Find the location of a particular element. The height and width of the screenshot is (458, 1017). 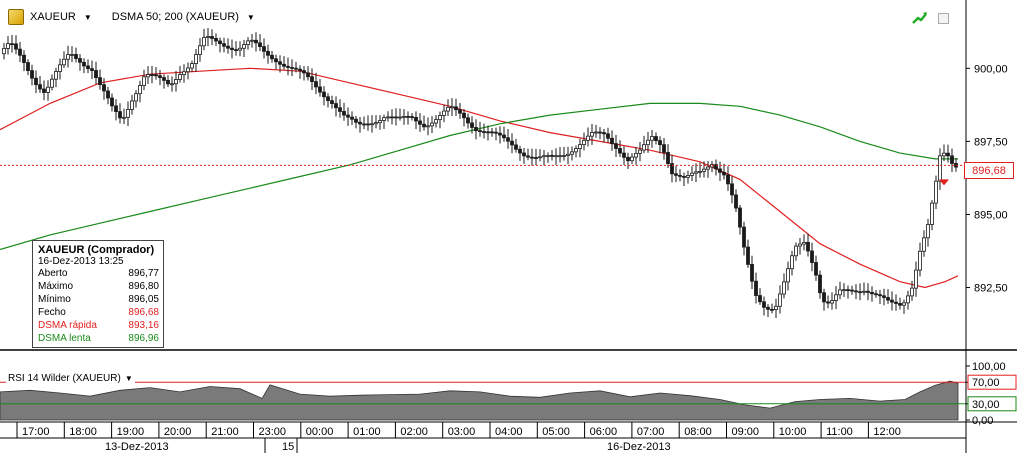

symbol-selector: XAUEUR is located at coordinates (53, 17).